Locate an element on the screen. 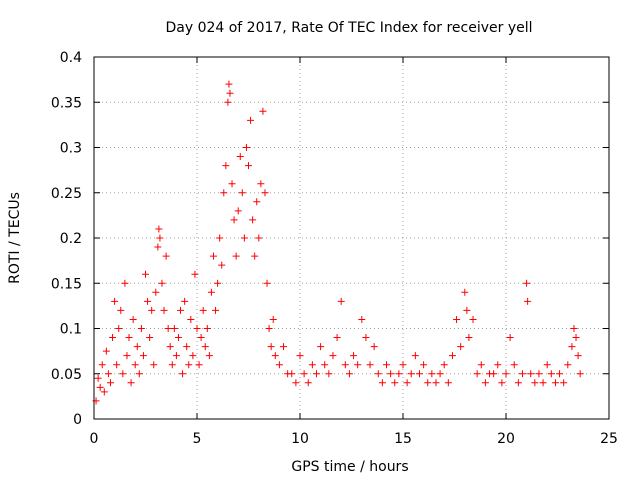 The width and height of the screenshot is (640, 480). y-tick-label: 0.1 is located at coordinates (71, 330).